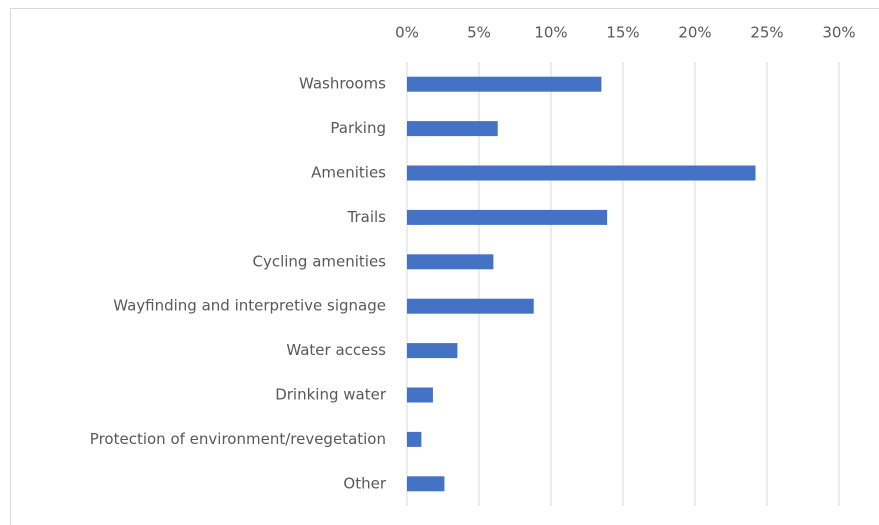  I want to click on y-tick-label: Washrooms, so click(342, 84).